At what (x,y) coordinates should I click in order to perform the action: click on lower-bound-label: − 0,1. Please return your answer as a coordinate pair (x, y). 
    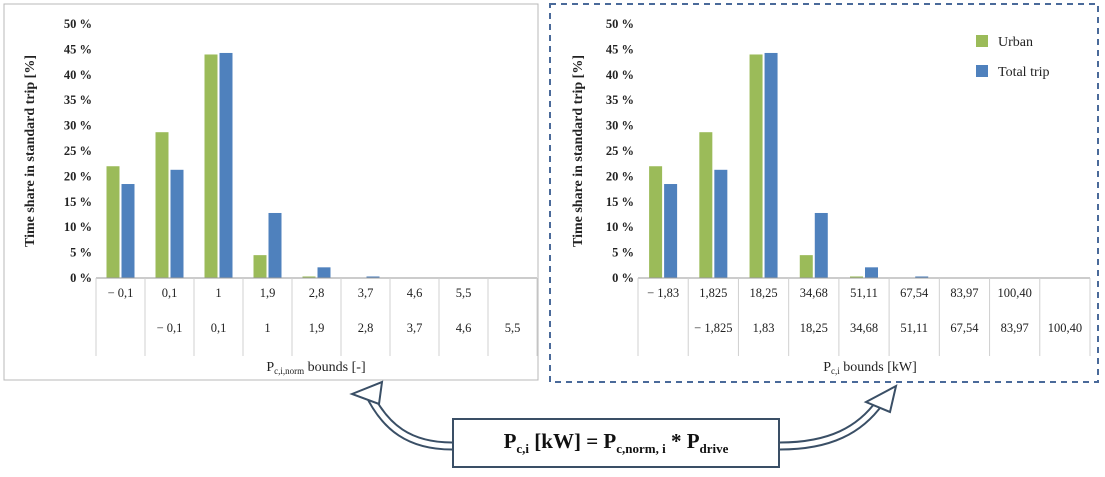
    Looking at the image, I should click on (170, 328).